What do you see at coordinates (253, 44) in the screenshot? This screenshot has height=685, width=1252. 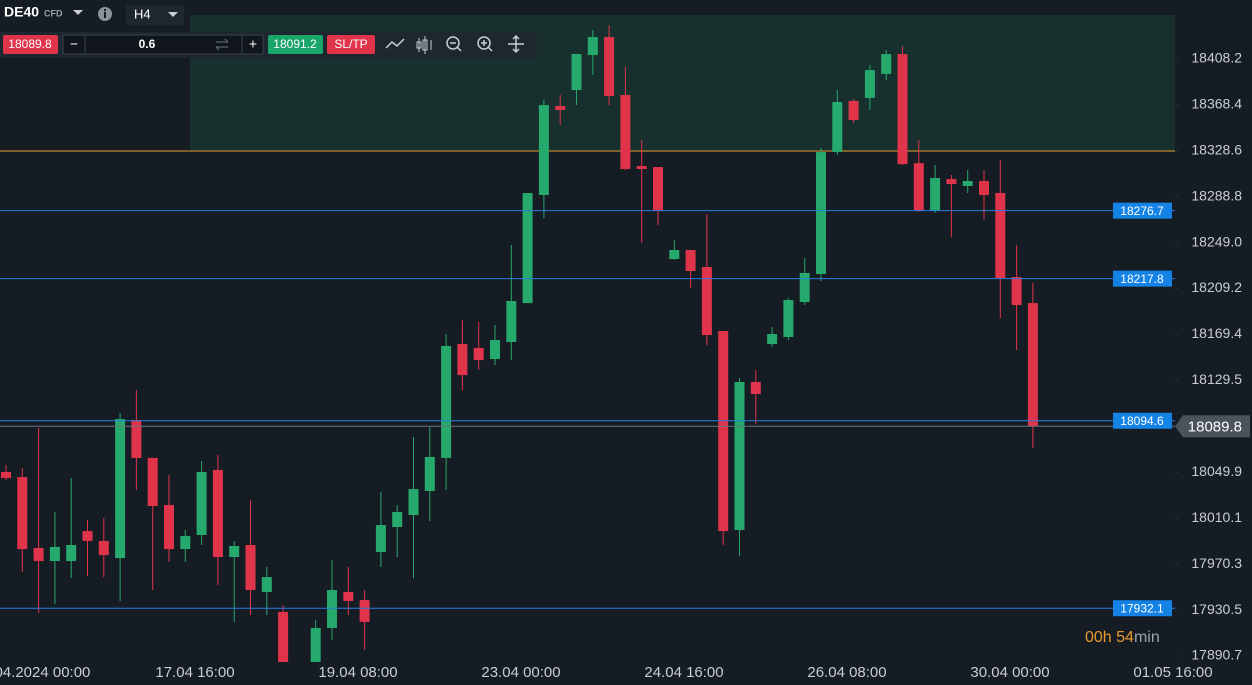 I see `plus-button: +` at bounding box center [253, 44].